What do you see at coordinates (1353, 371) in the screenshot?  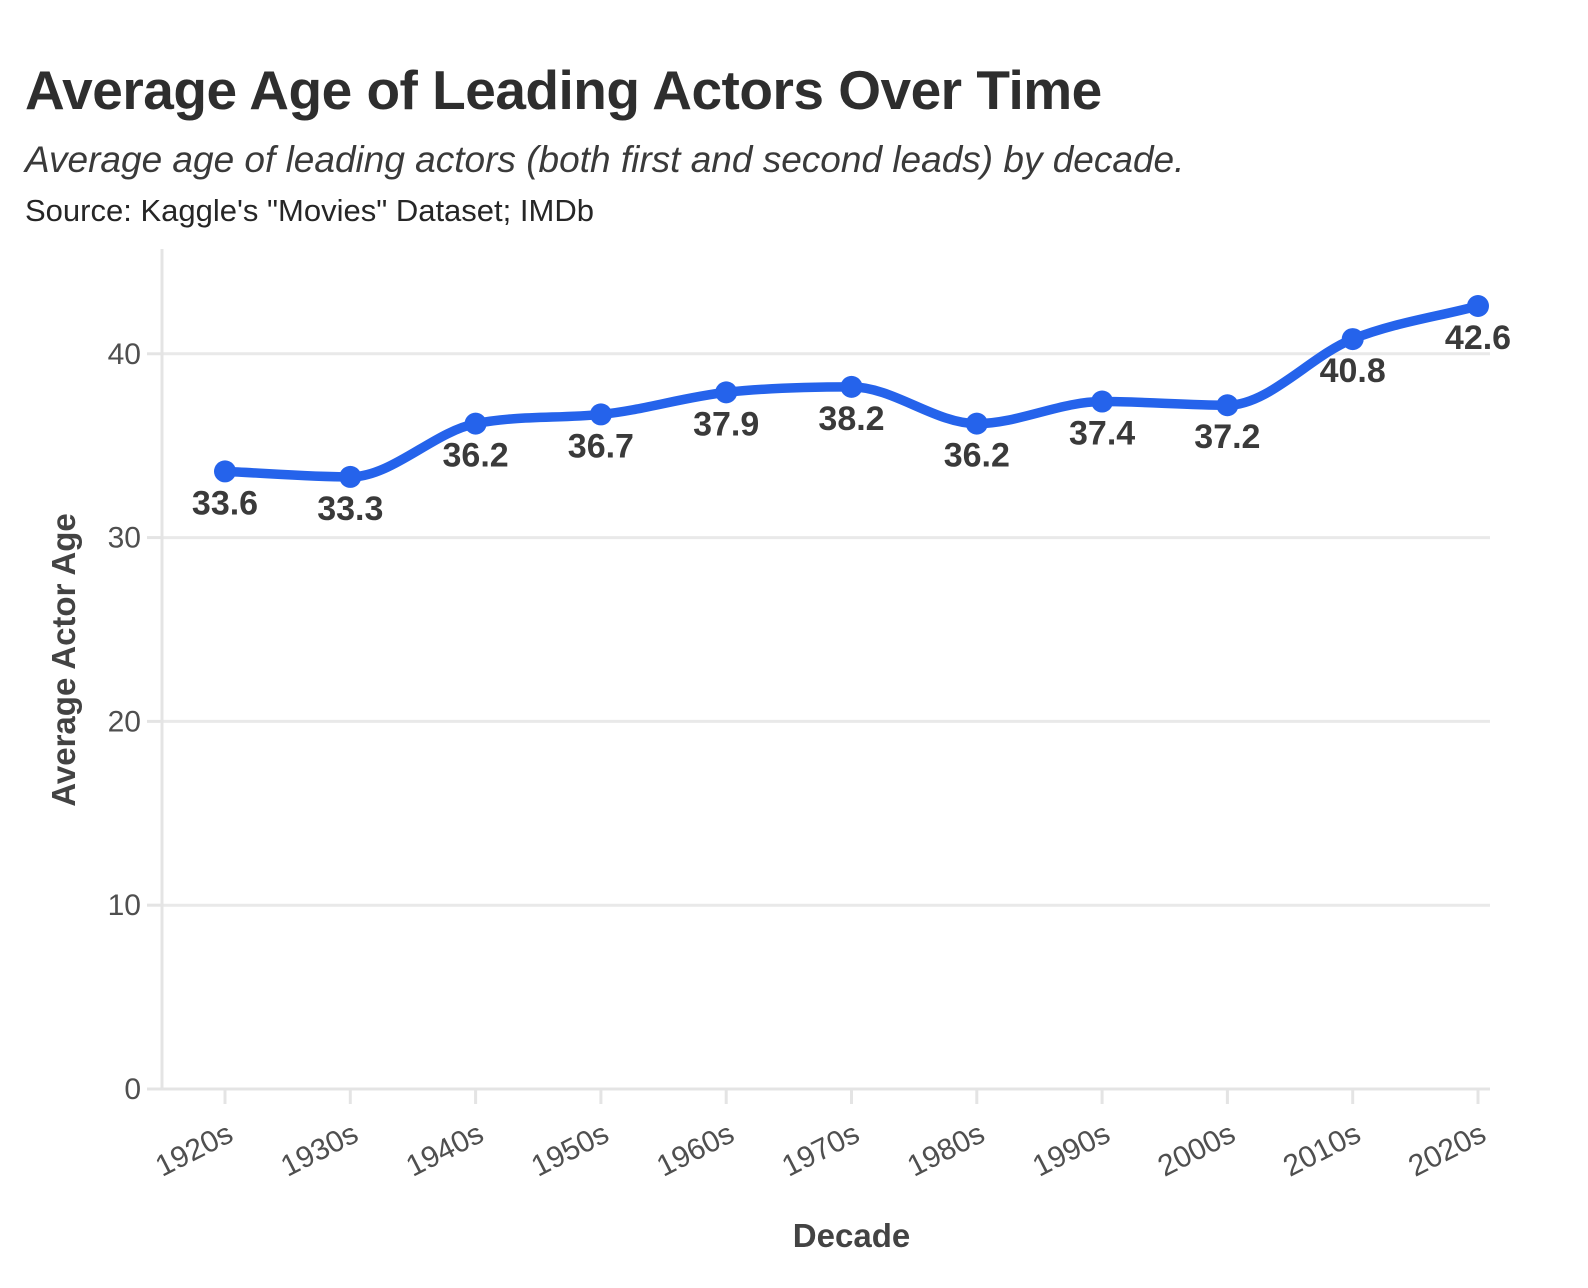 I see `data-label: 40.8` at bounding box center [1353, 371].